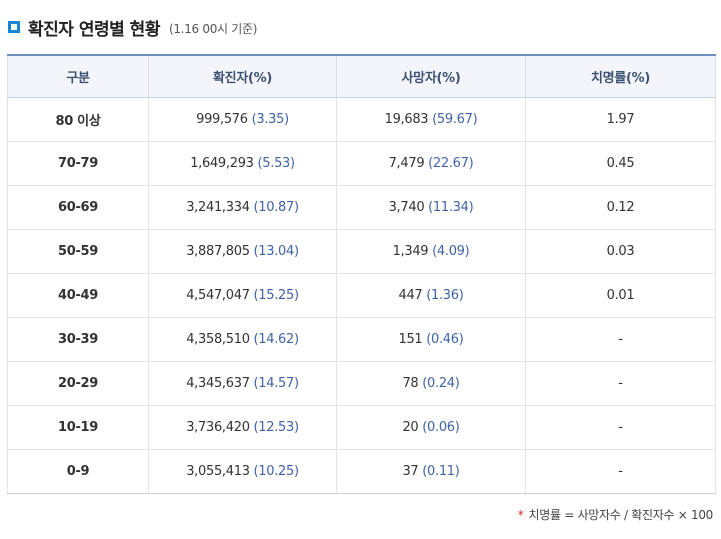 The height and width of the screenshot is (539, 721). What do you see at coordinates (242, 76) in the screenshot?
I see `column-header-cases: 확진자(%)` at bounding box center [242, 76].